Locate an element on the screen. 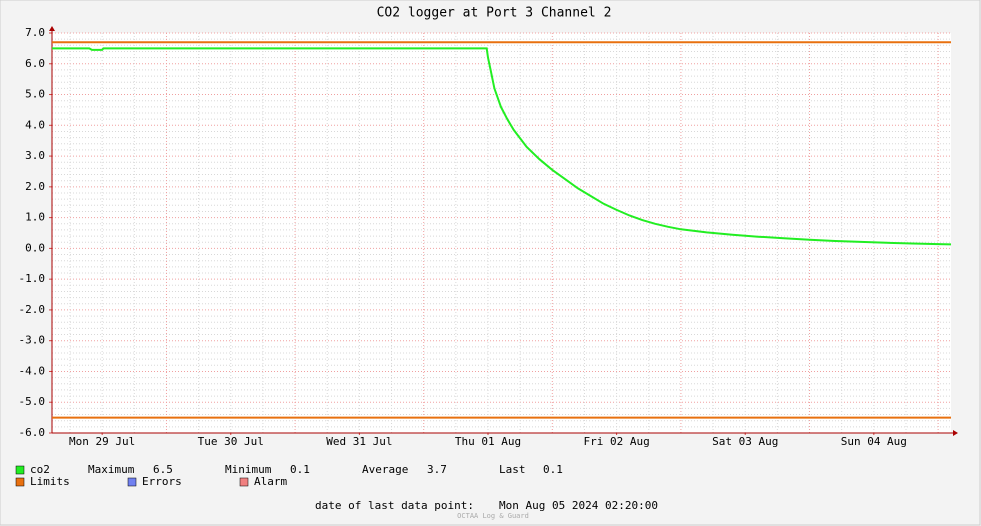 This screenshot has width=981, height=526. x-axis-arrow is located at coordinates (955, 433).